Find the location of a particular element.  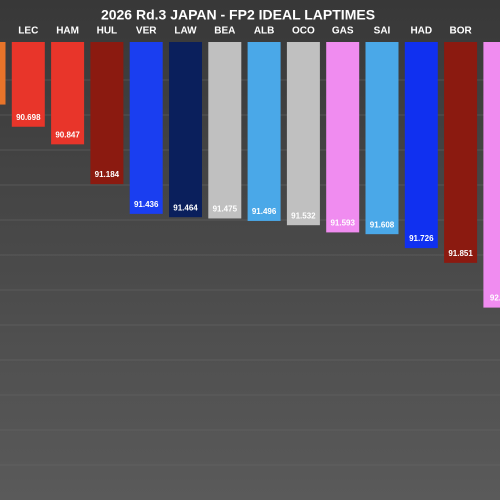

x-tick-label: LEC is located at coordinates (28, 31).